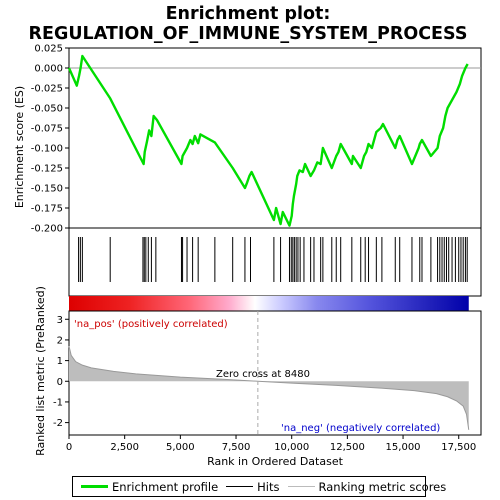  Describe the element at coordinates (60, 361) in the screenshot. I see `metric-ytick-label: 1` at that location.